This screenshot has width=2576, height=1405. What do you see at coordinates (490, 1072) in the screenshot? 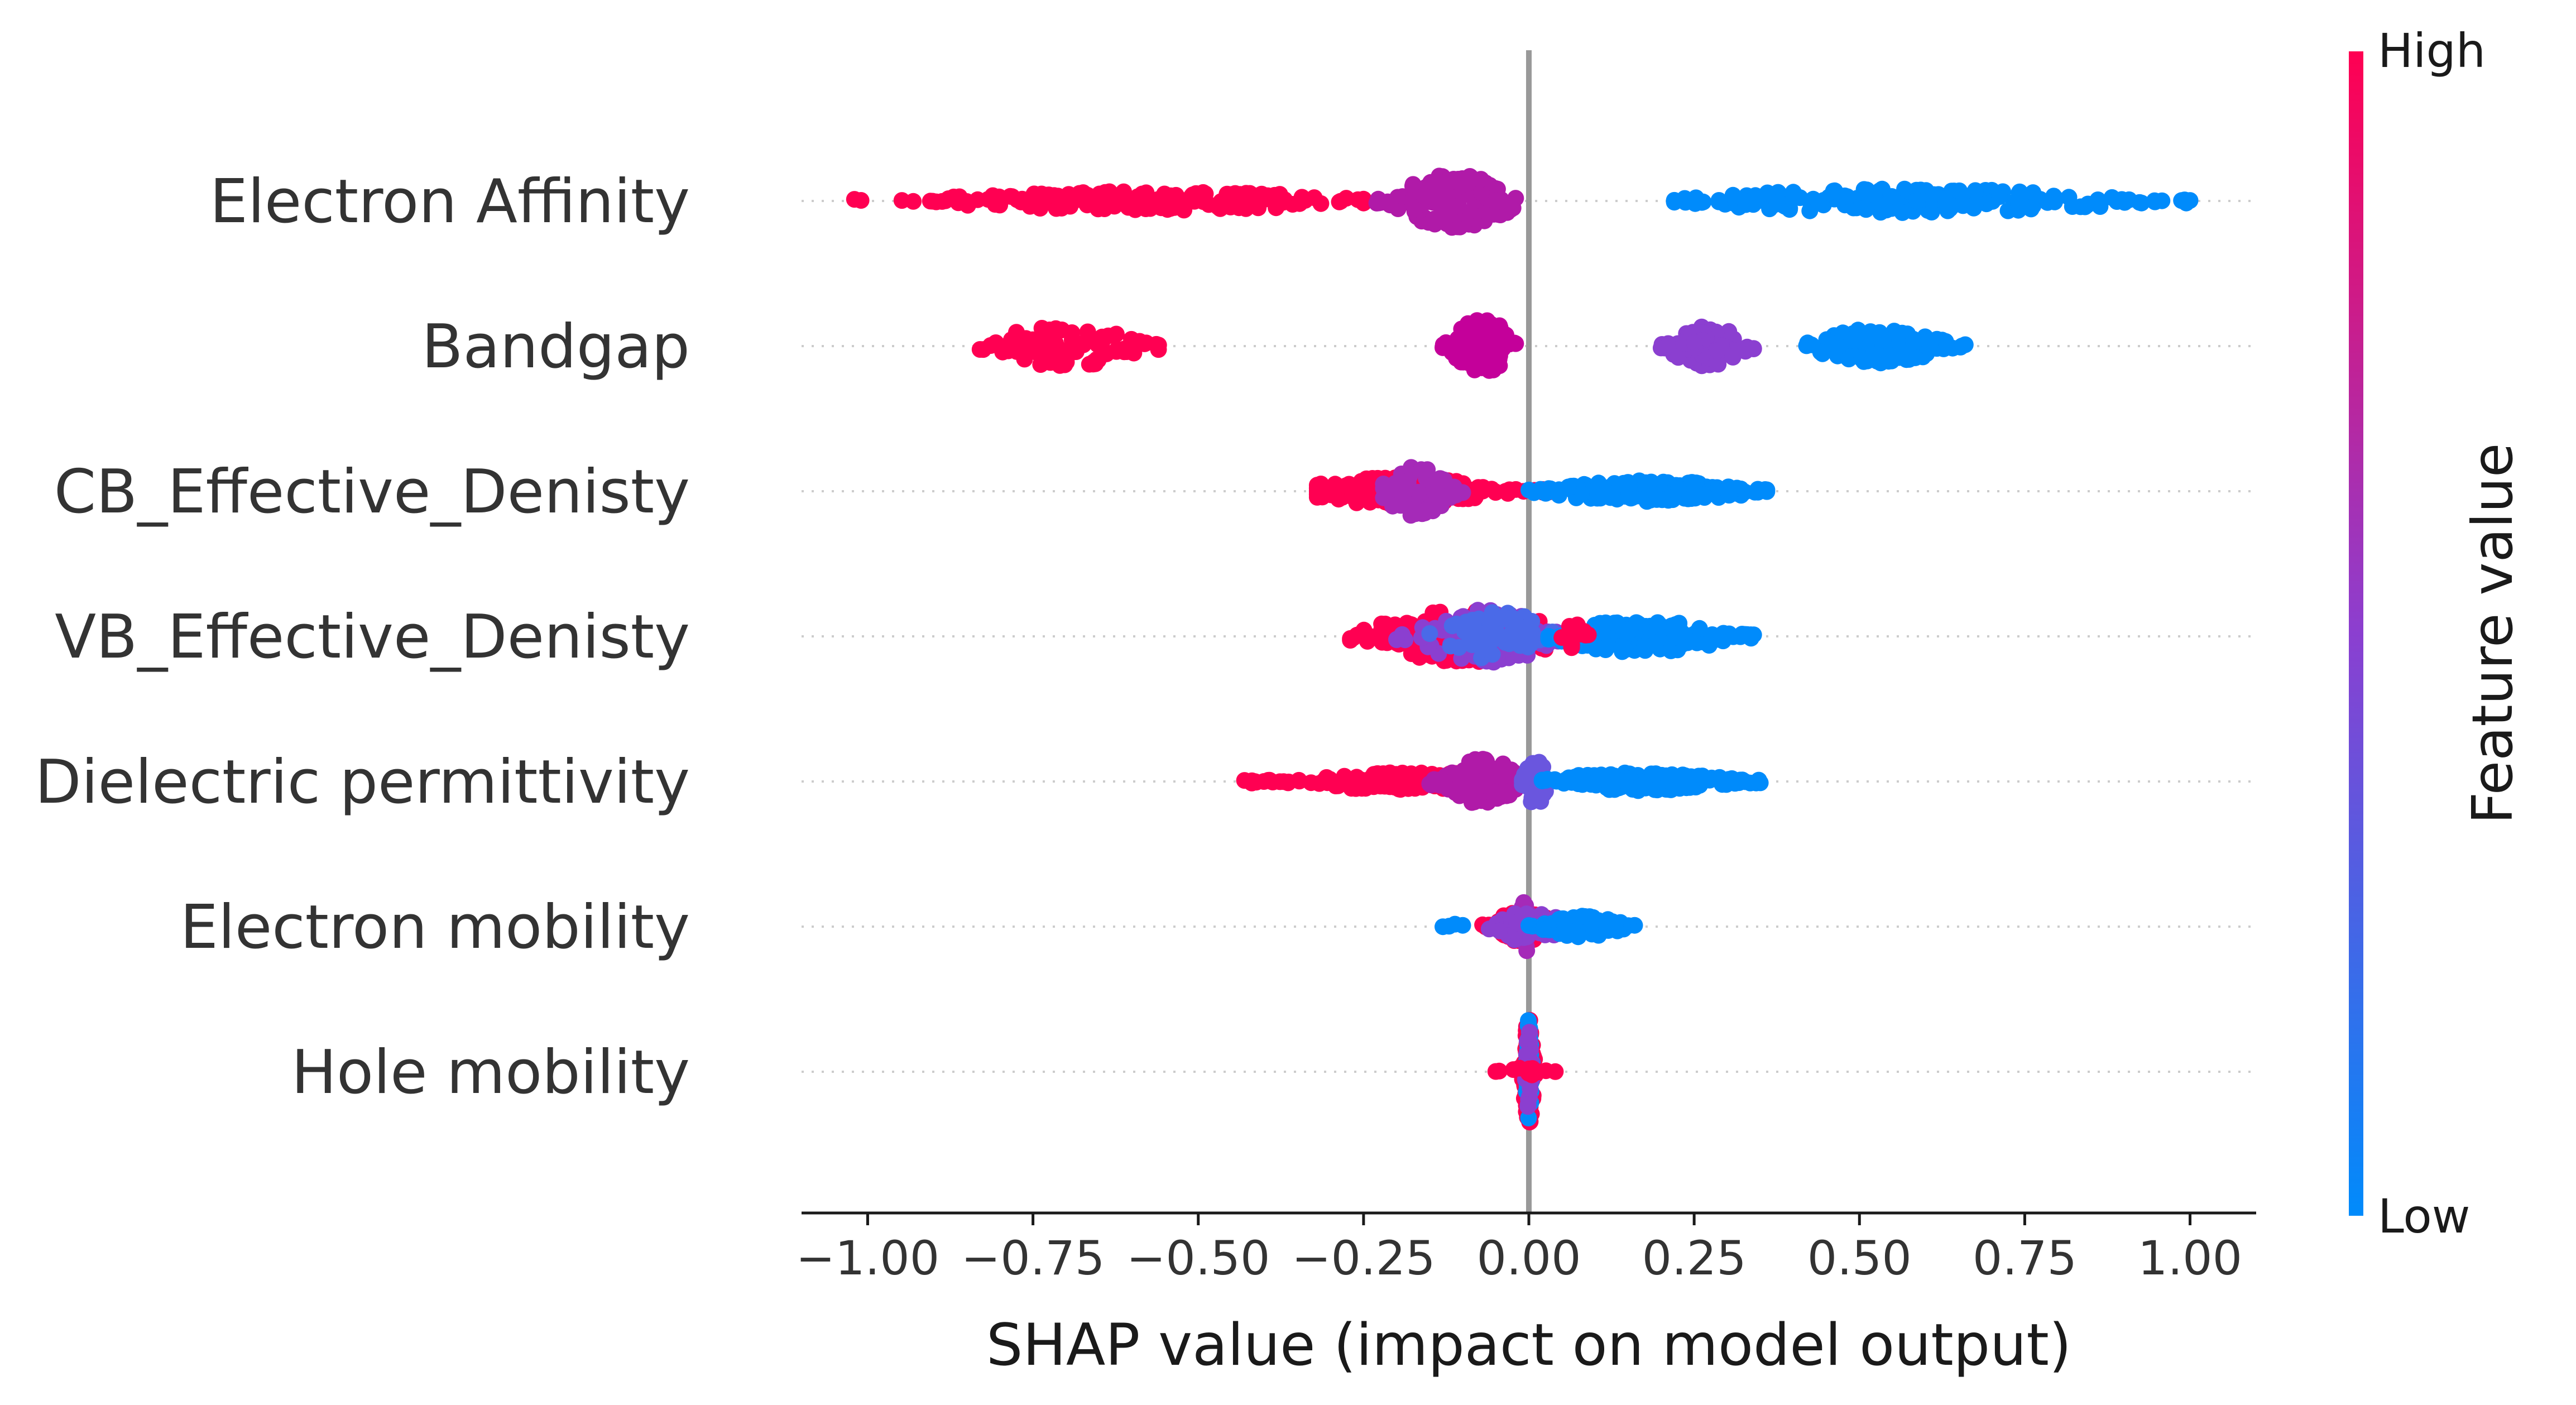
I see `feature-label: Hole mobility` at bounding box center [490, 1072].